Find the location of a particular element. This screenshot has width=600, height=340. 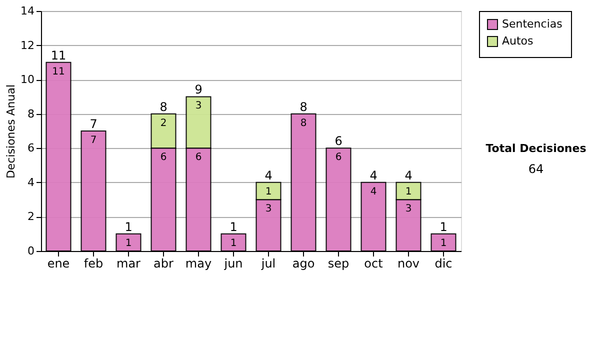

x-tick-label: ene is located at coordinates (58, 263).